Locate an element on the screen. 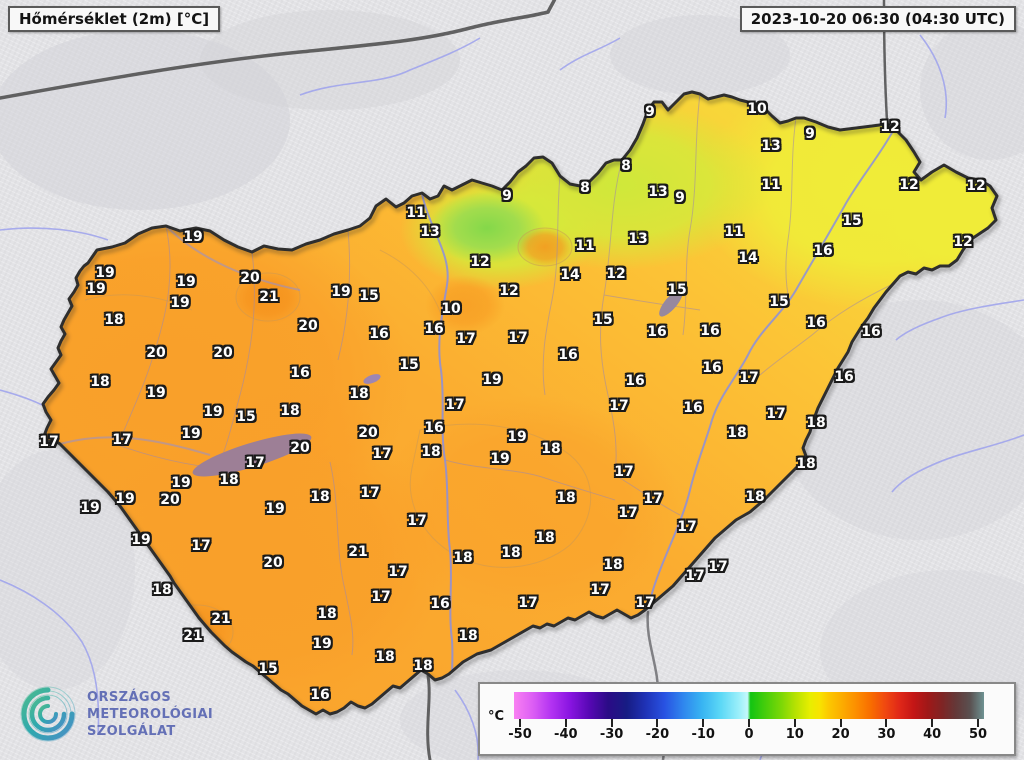  station-temp-label: 8 is located at coordinates (626, 166).